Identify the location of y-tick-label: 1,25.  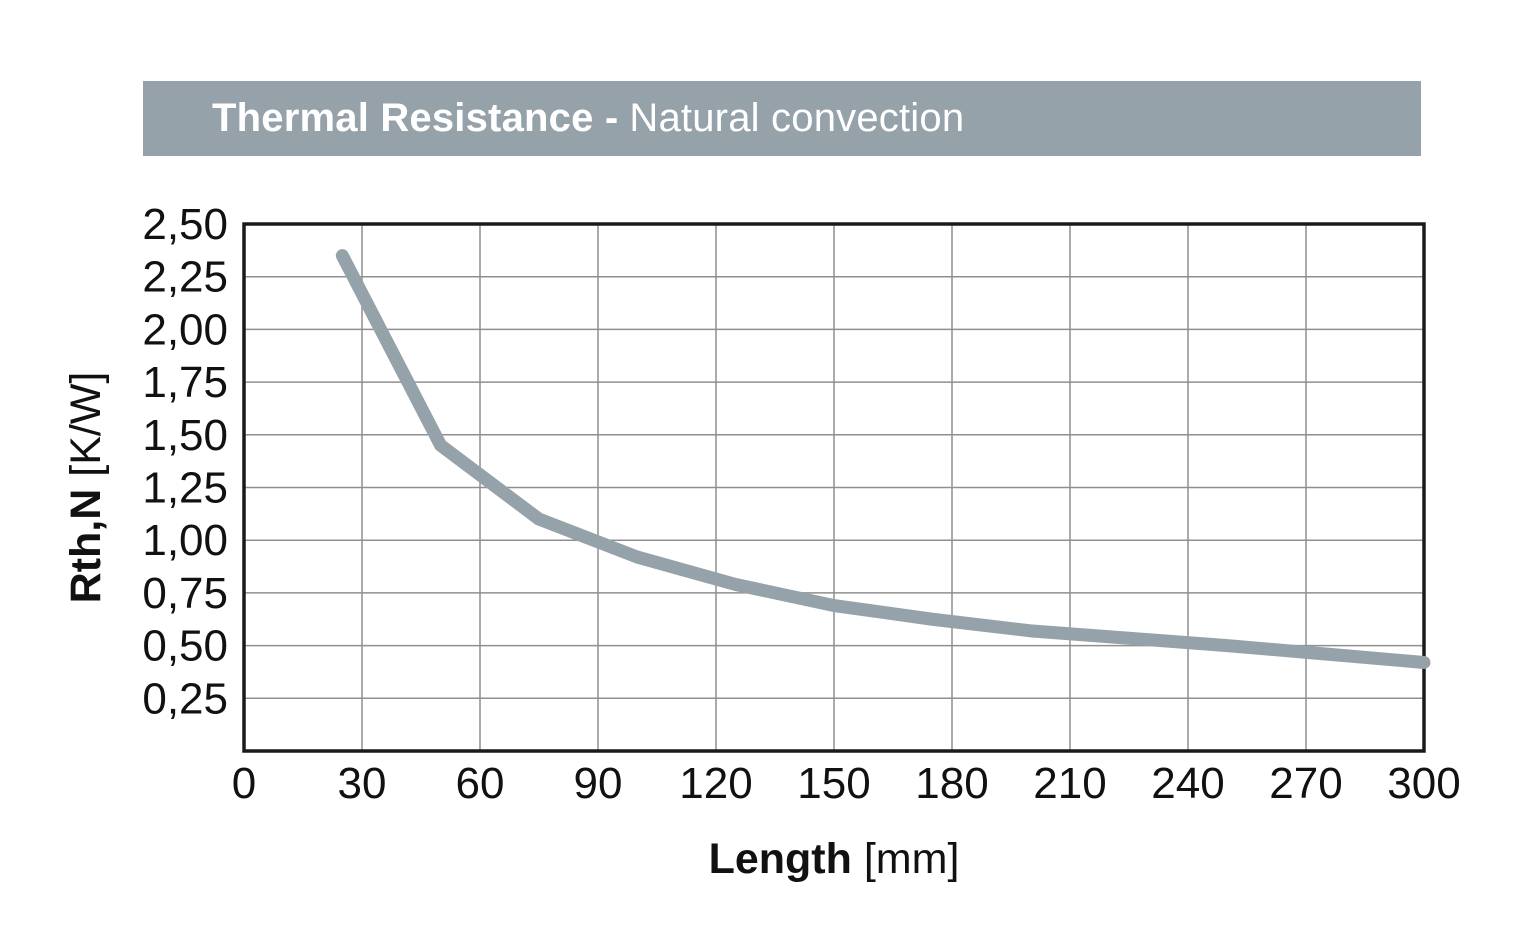
(185, 488).